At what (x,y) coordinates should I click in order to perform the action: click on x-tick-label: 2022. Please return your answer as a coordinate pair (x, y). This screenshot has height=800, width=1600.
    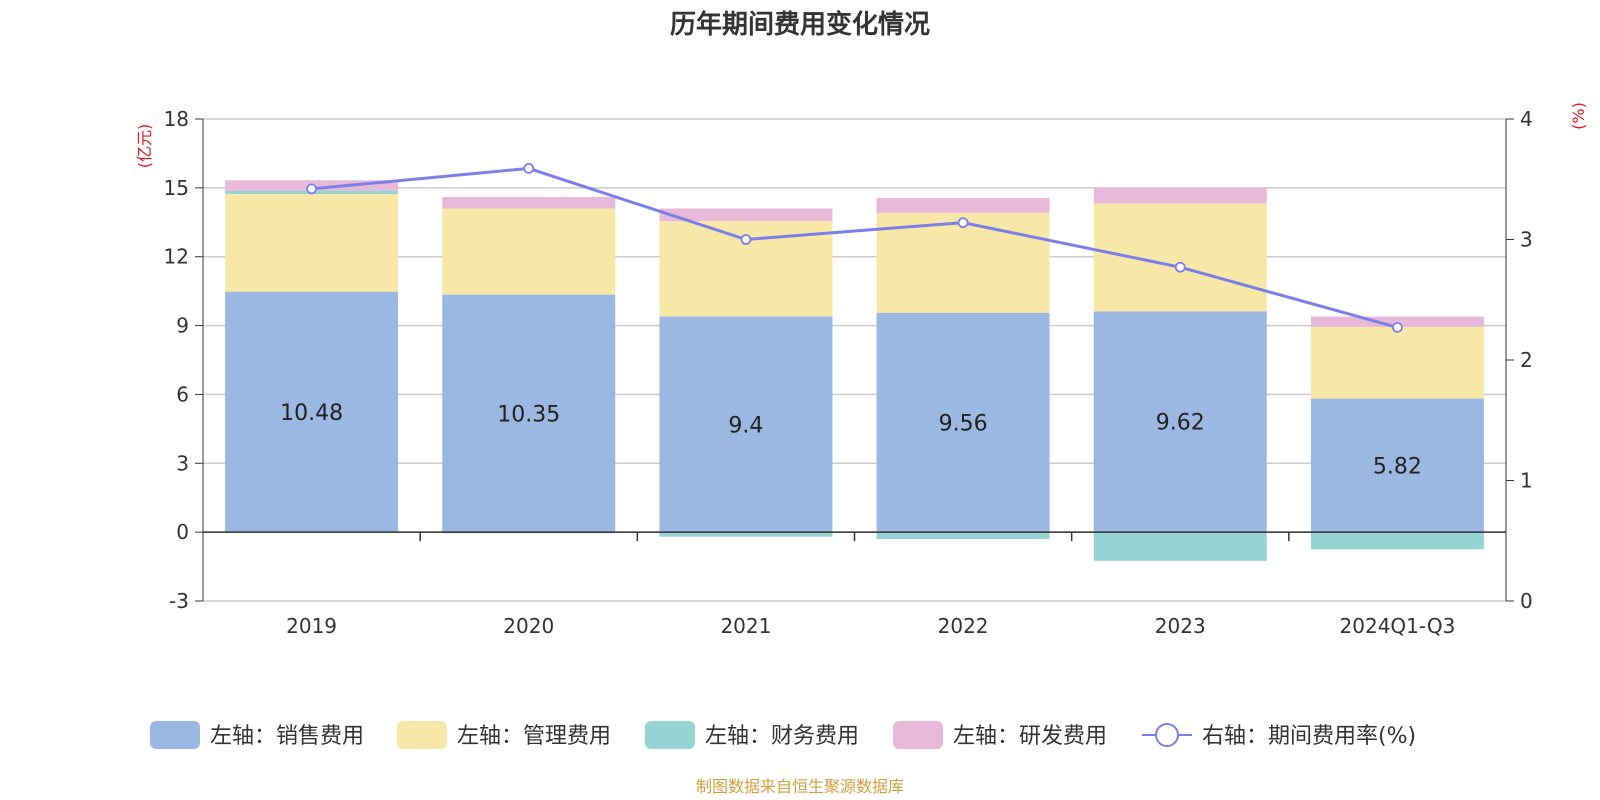
    Looking at the image, I should click on (963, 626).